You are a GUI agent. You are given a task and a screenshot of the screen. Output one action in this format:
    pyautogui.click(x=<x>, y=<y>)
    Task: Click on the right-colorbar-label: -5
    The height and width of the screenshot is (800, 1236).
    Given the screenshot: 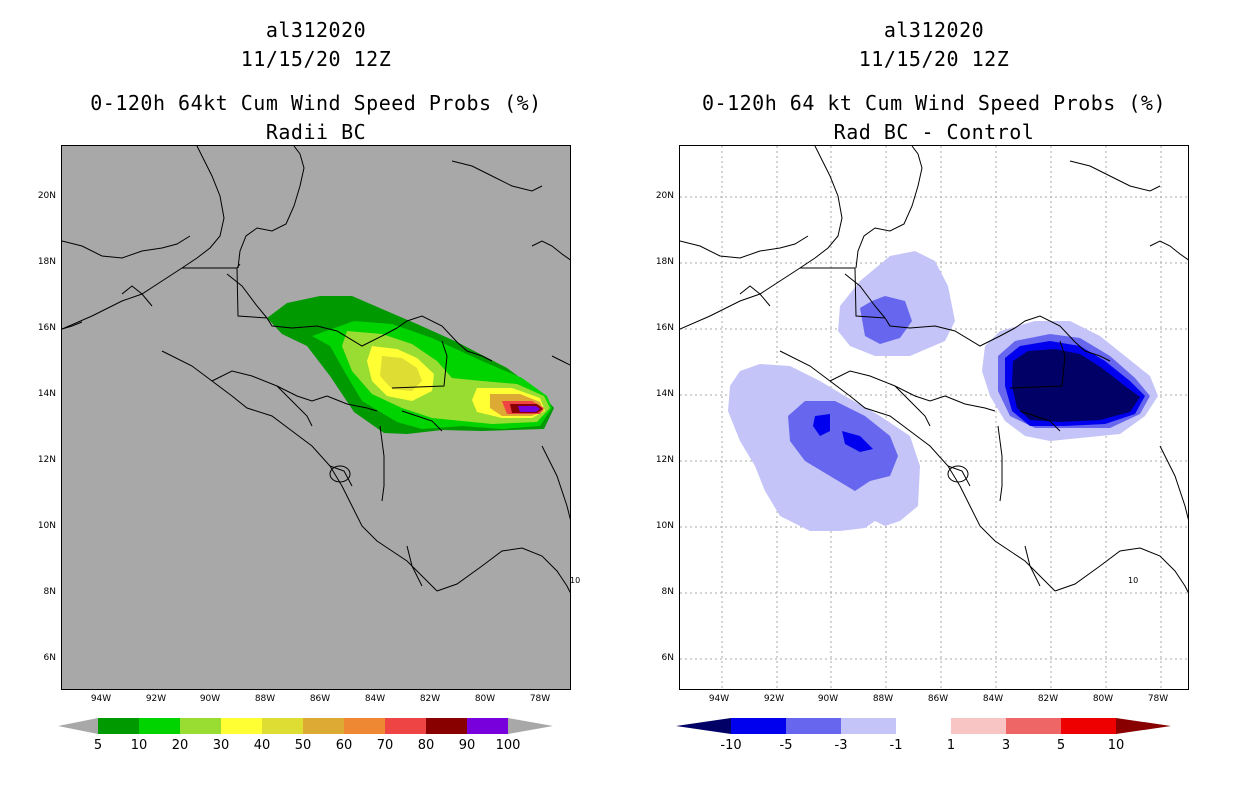 What is the action you would take?
    pyautogui.click(x=786, y=745)
    